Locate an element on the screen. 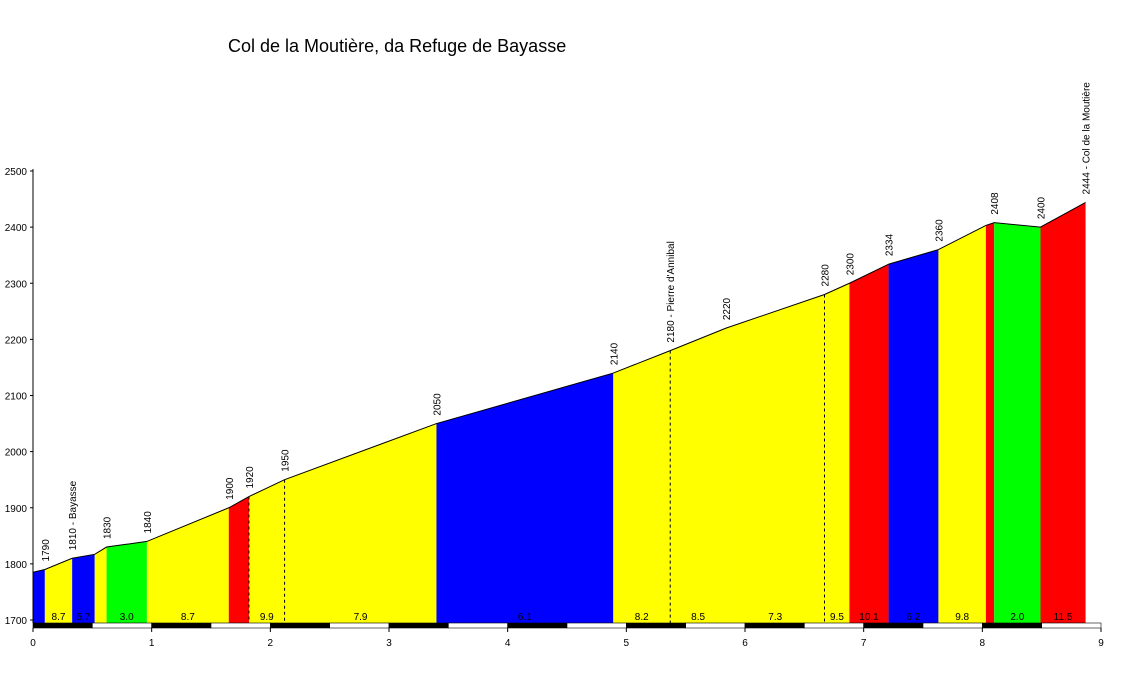  y-tick-label: 1800 is located at coordinates (16, 565).